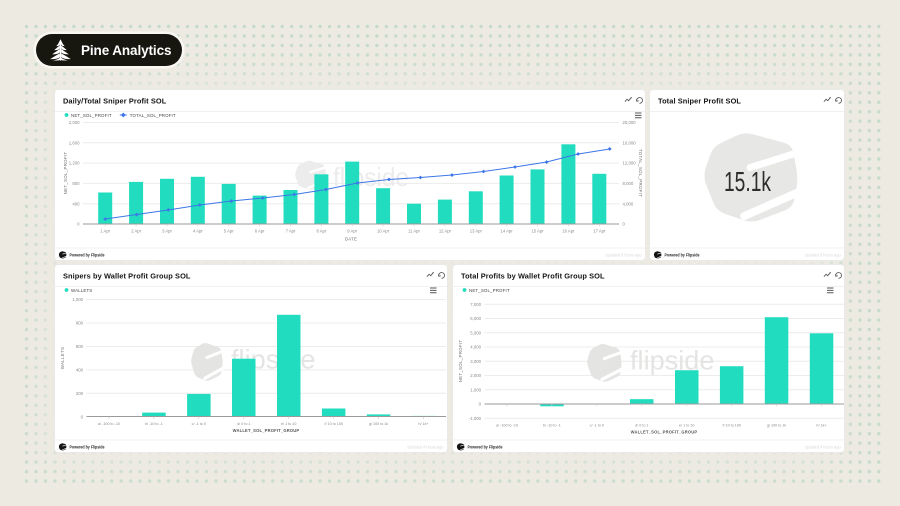 This screenshot has width=900, height=506. Describe the element at coordinates (630, 142) in the screenshot. I see `svg-text: 16,000` at that location.